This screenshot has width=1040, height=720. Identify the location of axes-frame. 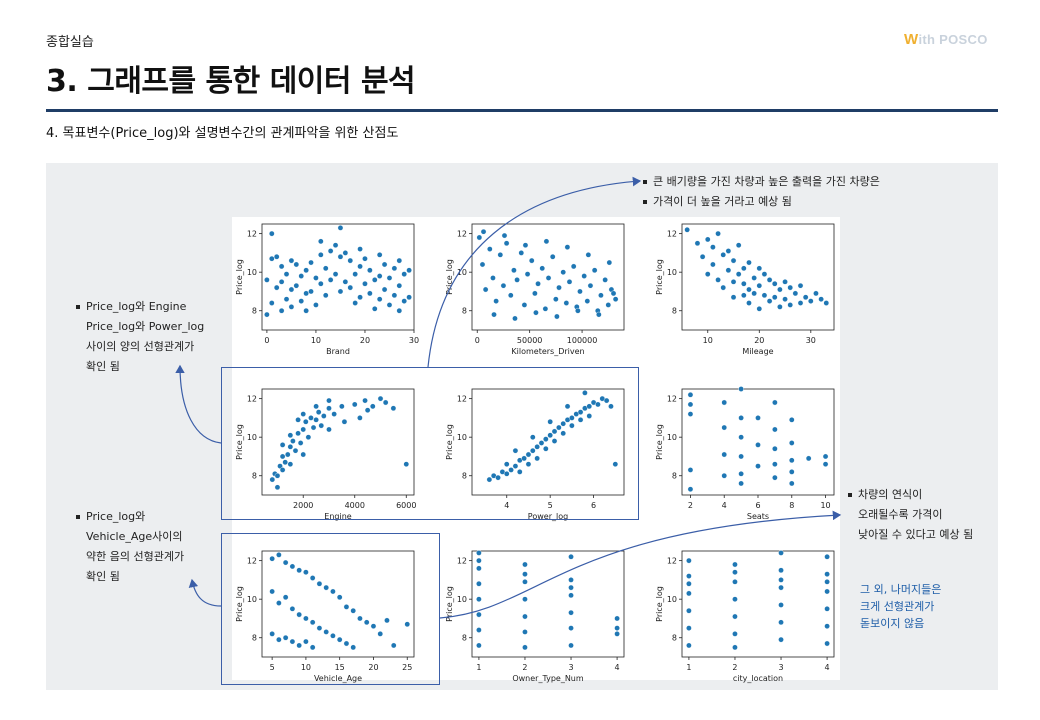
(548, 604).